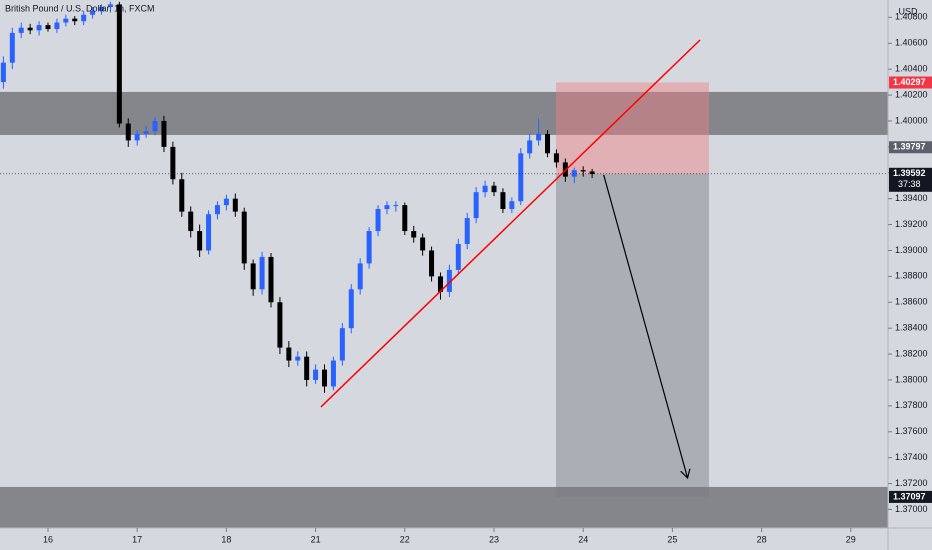 Image resolution: width=932 pixels, height=550 pixels. I want to click on currency: USD, so click(908, 11).